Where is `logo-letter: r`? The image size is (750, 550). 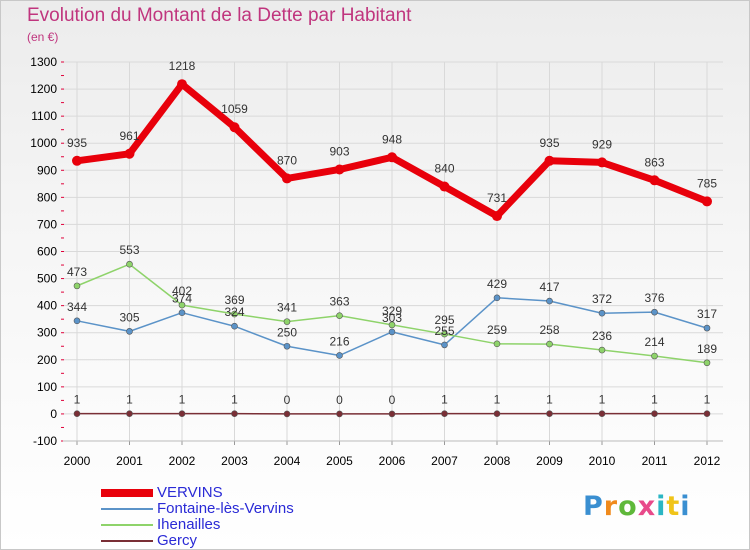 logo-letter: r is located at coordinates (611, 506).